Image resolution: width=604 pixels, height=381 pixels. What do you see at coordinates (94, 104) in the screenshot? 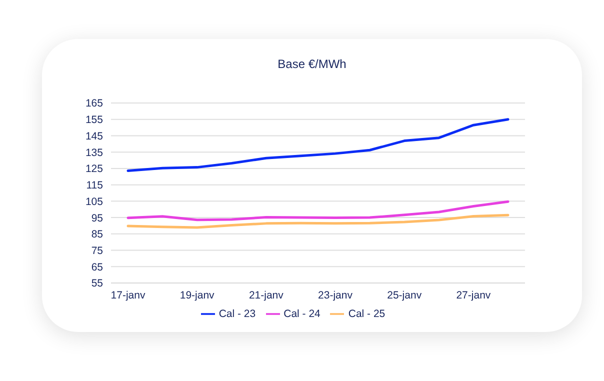
I see `y-tick-label: 165` at bounding box center [94, 104].